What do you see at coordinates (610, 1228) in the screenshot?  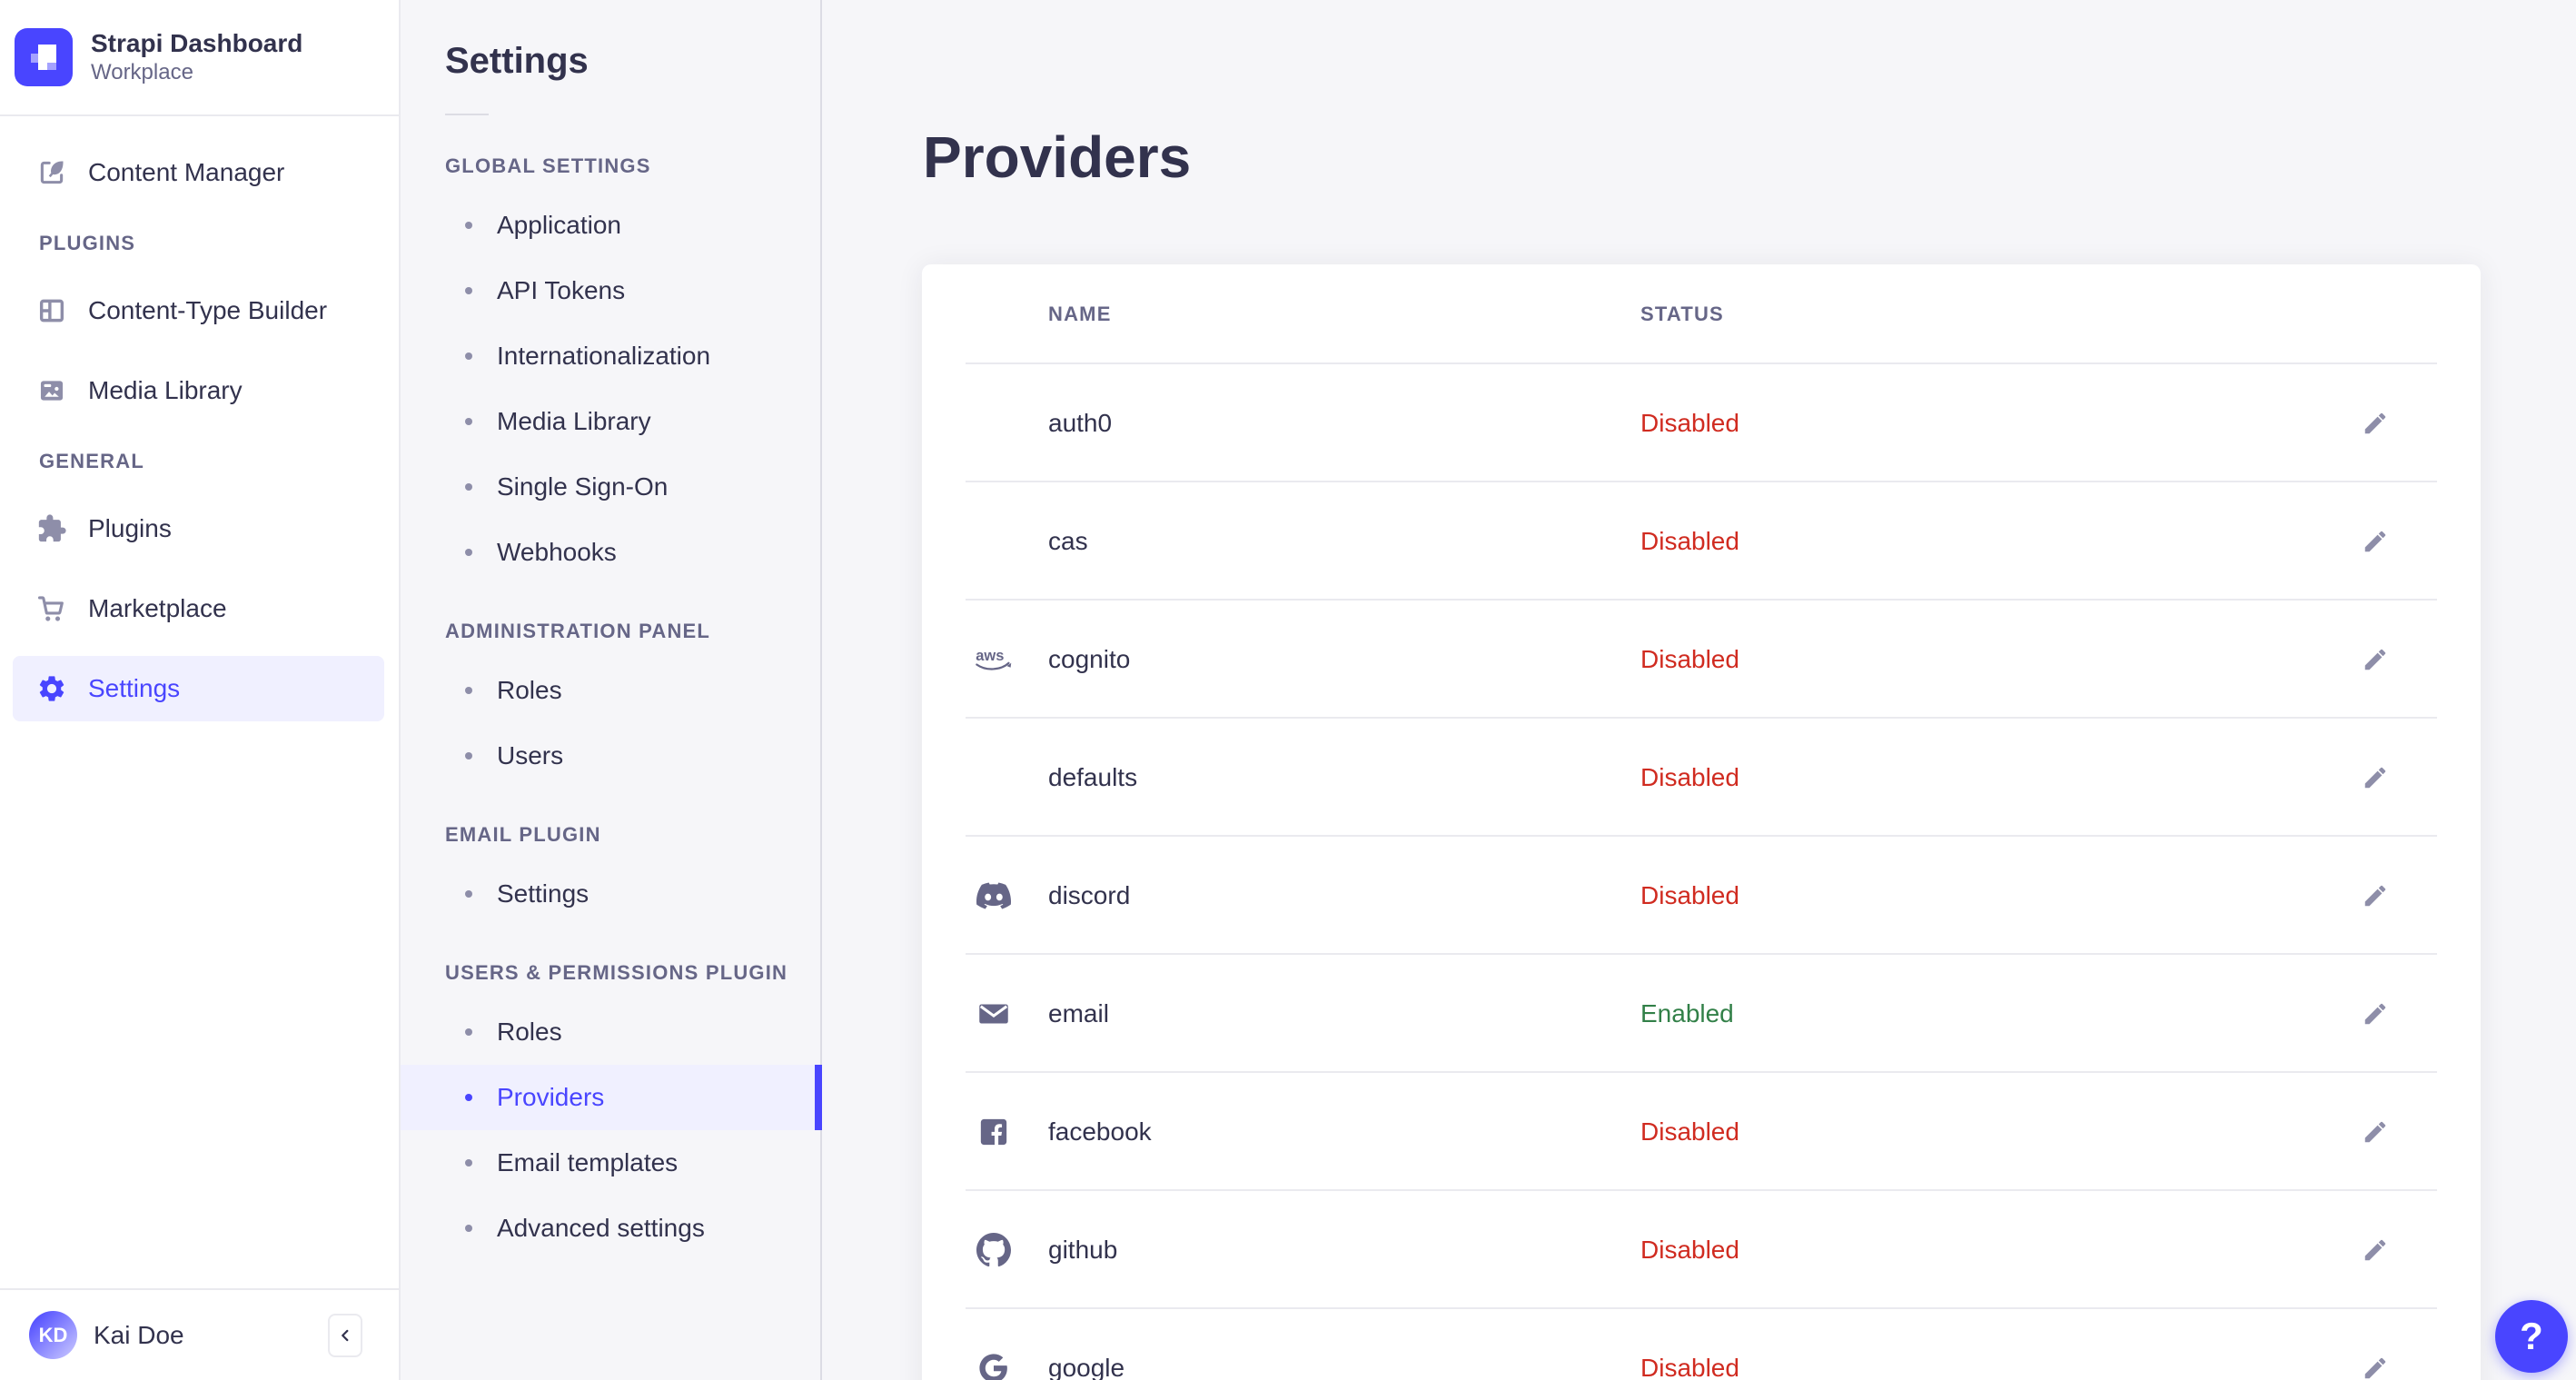 I see `settings-nav-item-advanced-settings: Advanced settings` at bounding box center [610, 1228].